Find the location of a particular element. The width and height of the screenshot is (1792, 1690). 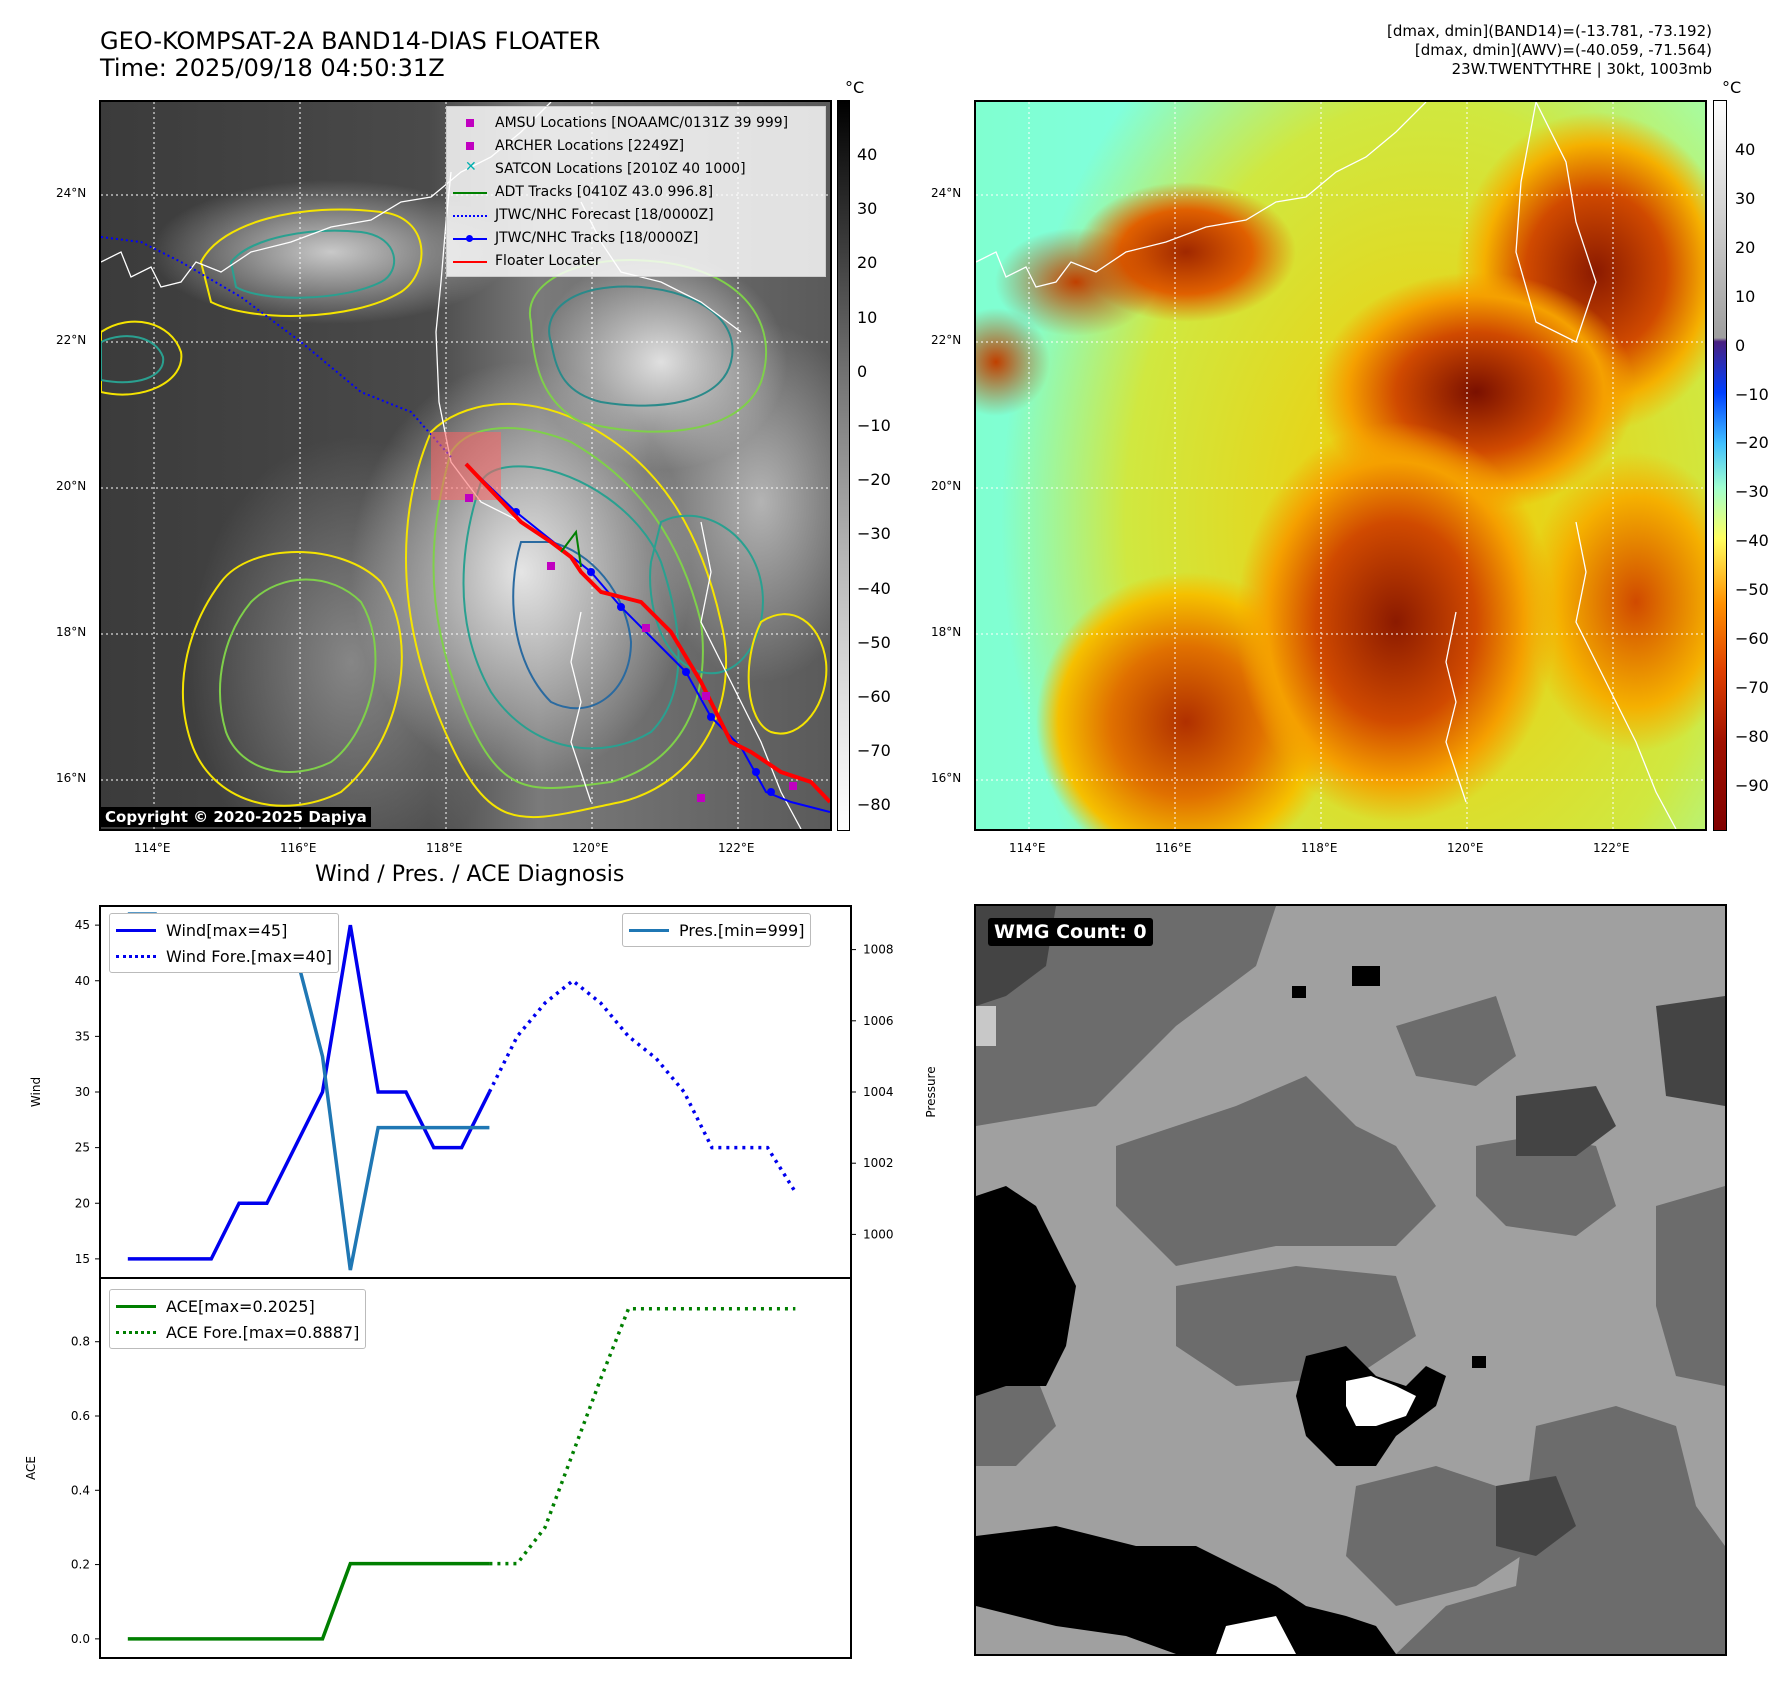

ir-lon-label-114: 114°E is located at coordinates (152, 848).